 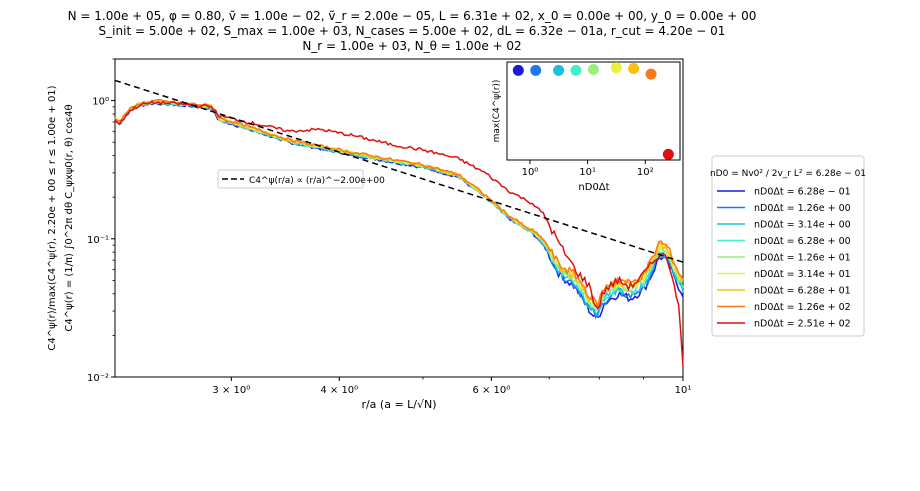 I want to click on series-legend-title: nD0 = Nv0² / 2v_r L² = 6.28e − 01, so click(x=788, y=174).